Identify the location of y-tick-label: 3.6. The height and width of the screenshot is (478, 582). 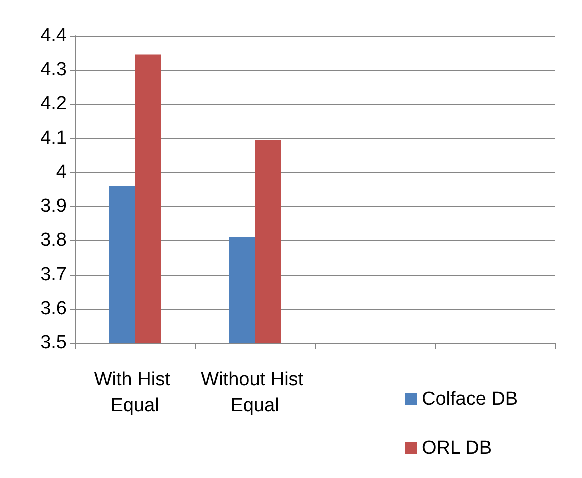
(53, 309).